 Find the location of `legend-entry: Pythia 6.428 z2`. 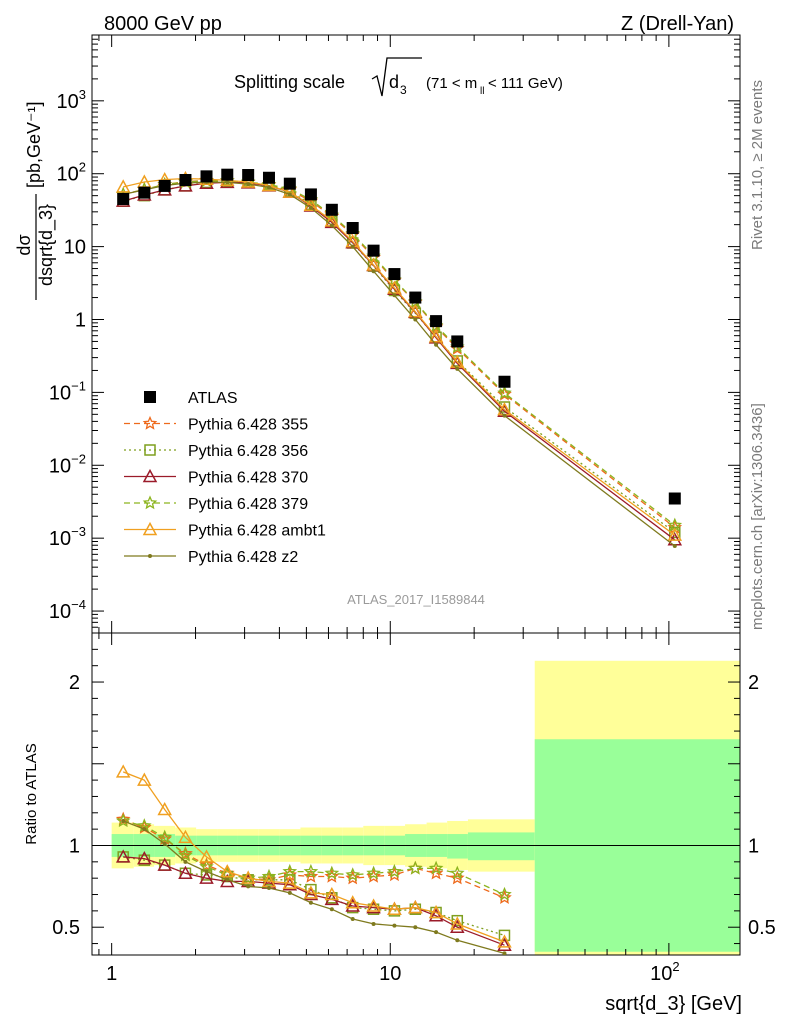

legend-entry: Pythia 6.428 z2 is located at coordinates (211, 557).